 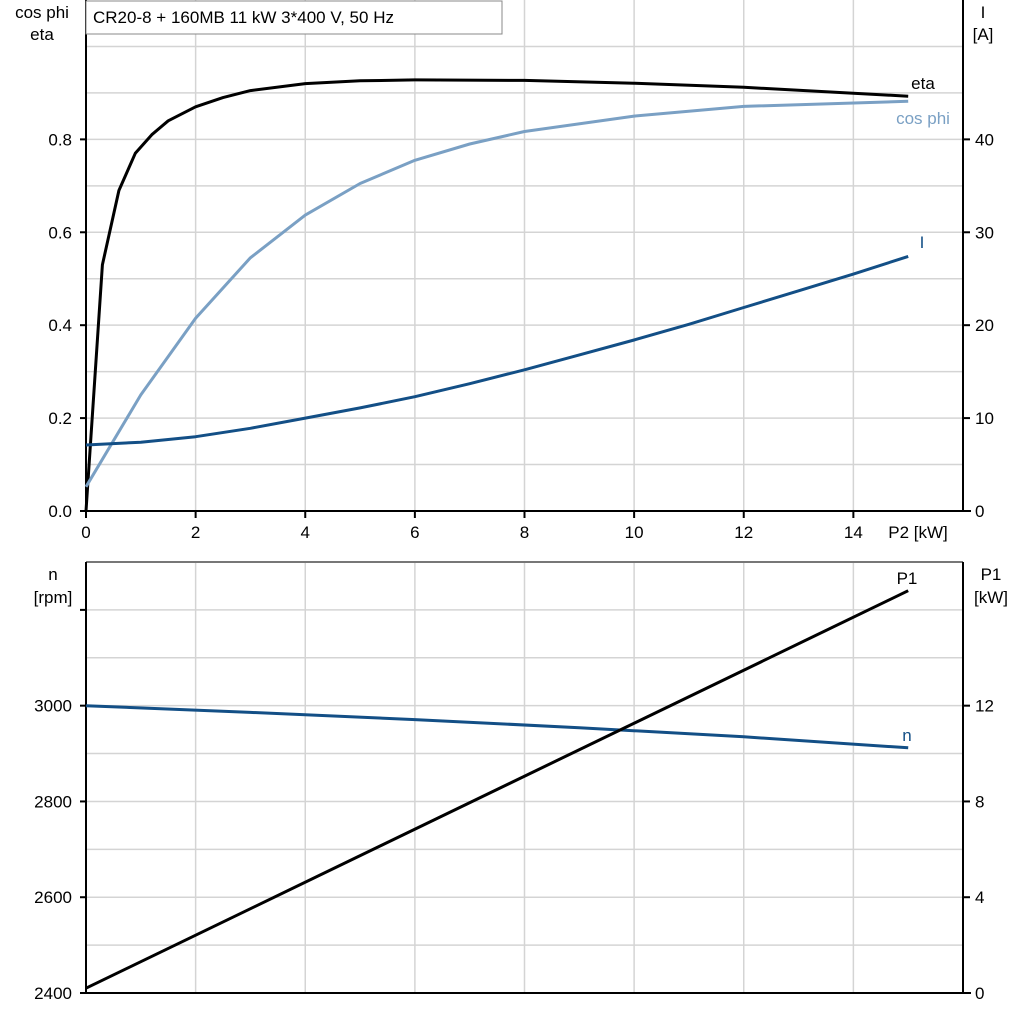 I want to click on x-tick-label: 0, so click(x=85, y=532).